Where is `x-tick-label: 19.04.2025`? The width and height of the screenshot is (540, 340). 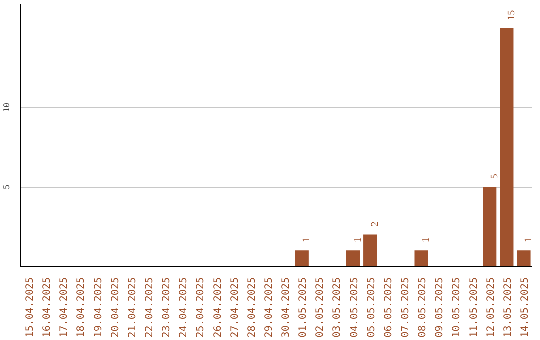
x-tick-label: 19.04.2025 is located at coordinates (98, 307).